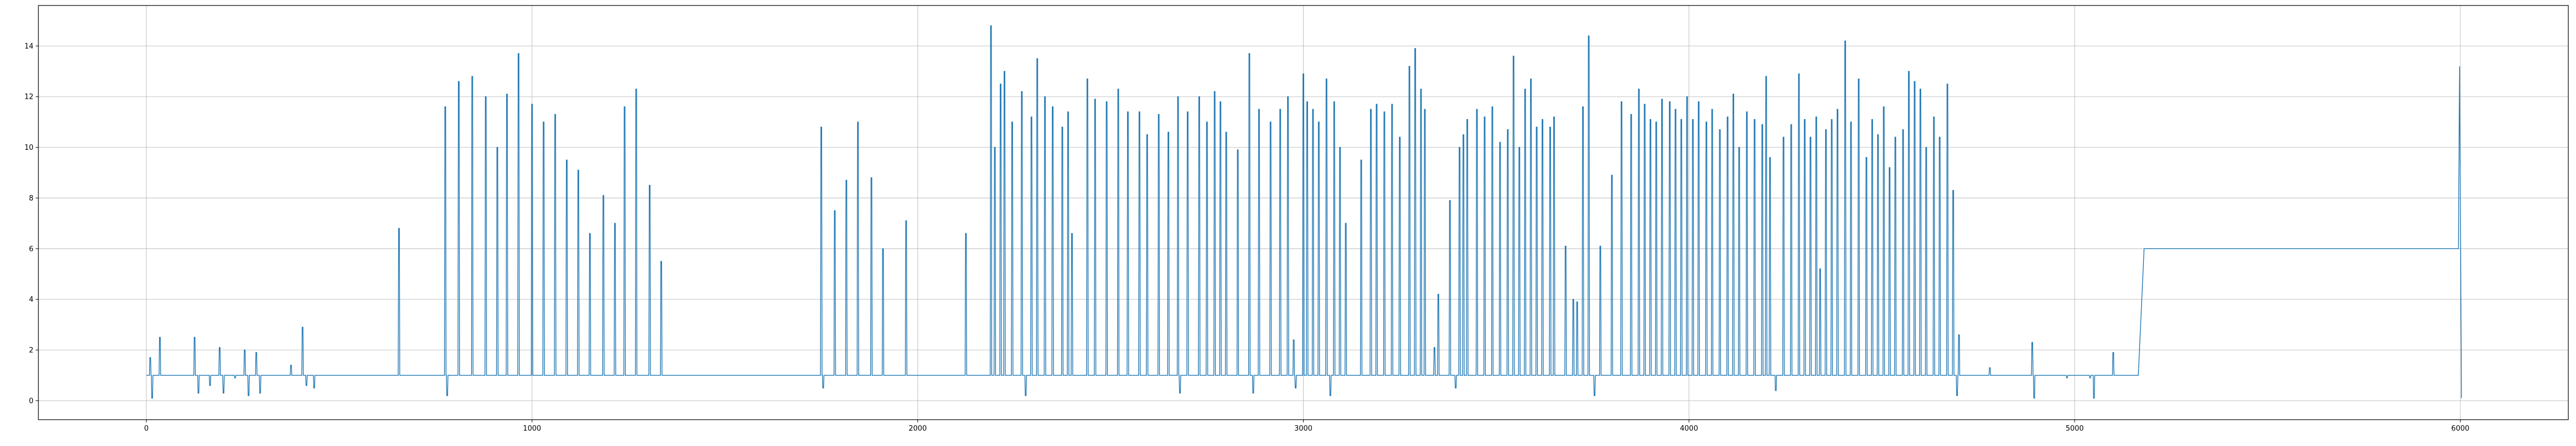 The height and width of the screenshot is (446, 2576). What do you see at coordinates (1689, 429) in the screenshot?
I see `x-tick-label: 4000` at bounding box center [1689, 429].